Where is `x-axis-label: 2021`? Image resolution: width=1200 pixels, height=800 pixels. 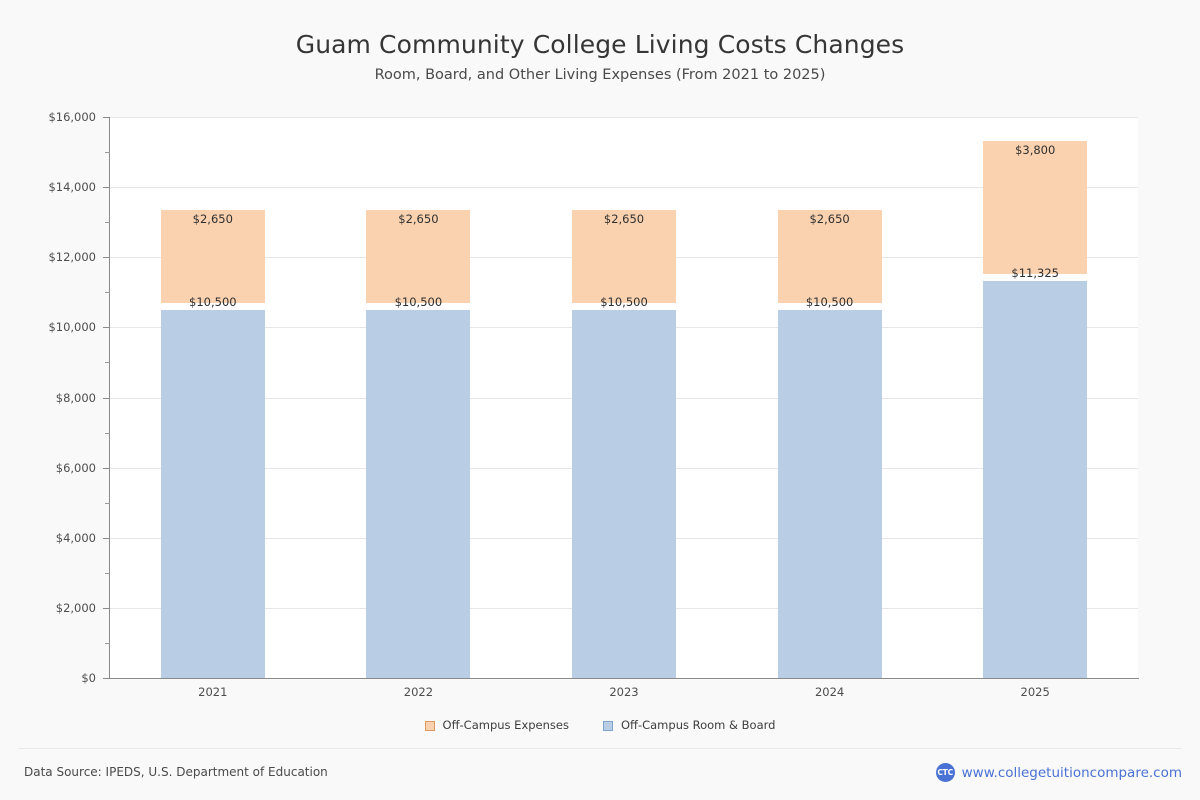
x-axis-label: 2021 is located at coordinates (213, 692).